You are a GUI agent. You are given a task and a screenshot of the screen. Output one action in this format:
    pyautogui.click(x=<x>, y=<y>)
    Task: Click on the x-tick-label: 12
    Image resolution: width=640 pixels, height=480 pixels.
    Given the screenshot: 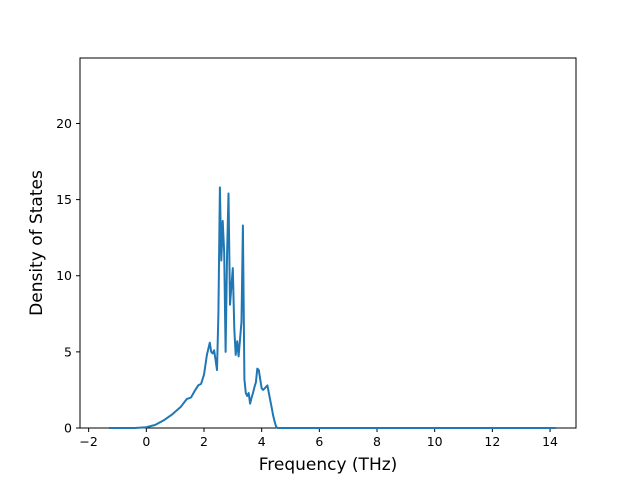 What is the action you would take?
    pyautogui.click(x=492, y=441)
    